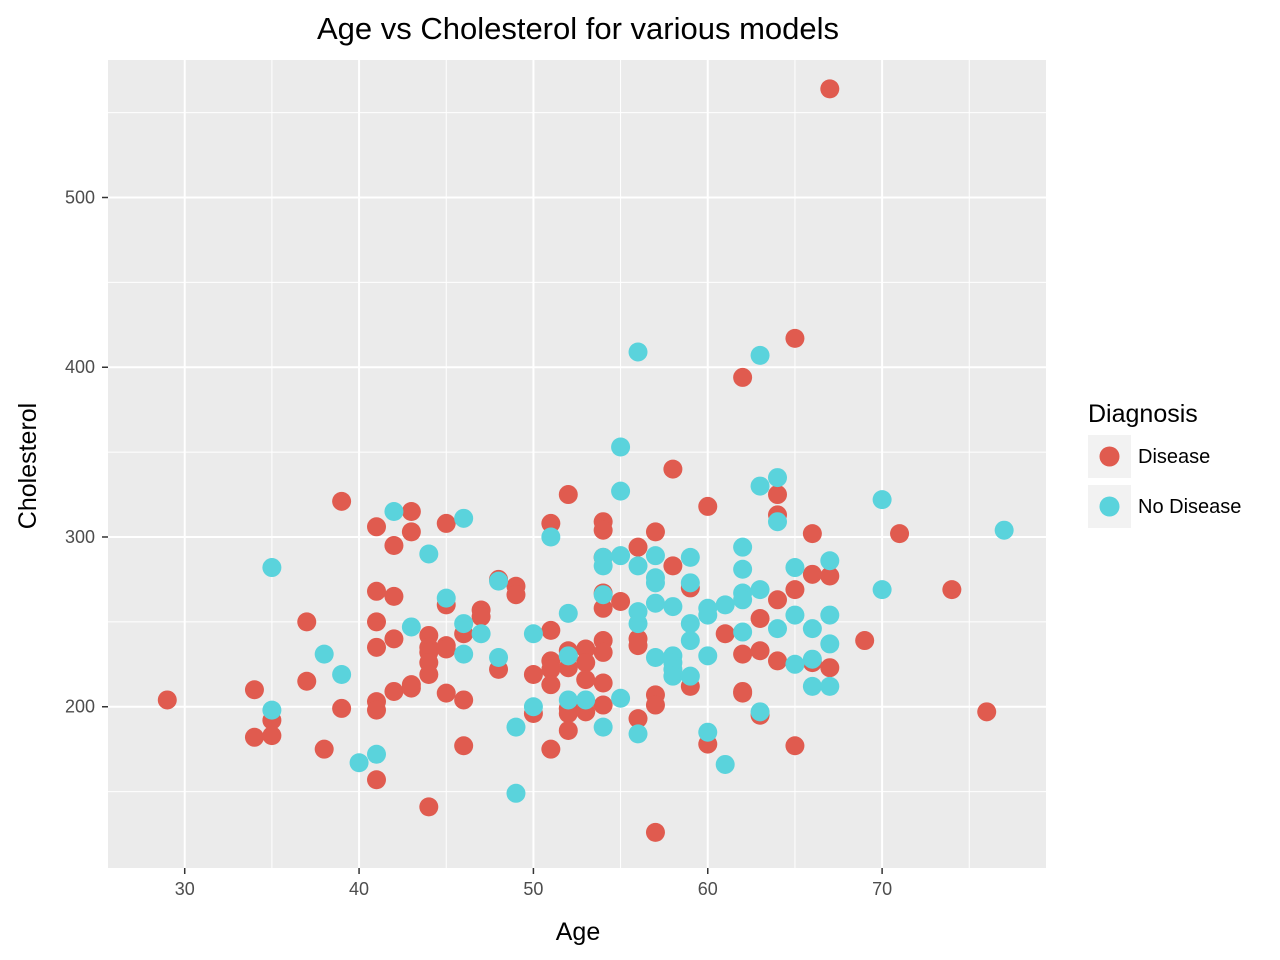 The height and width of the screenshot is (960, 1280). What do you see at coordinates (578, 28) in the screenshot?
I see `chart-title: Age vs Cholesterol for various models` at bounding box center [578, 28].